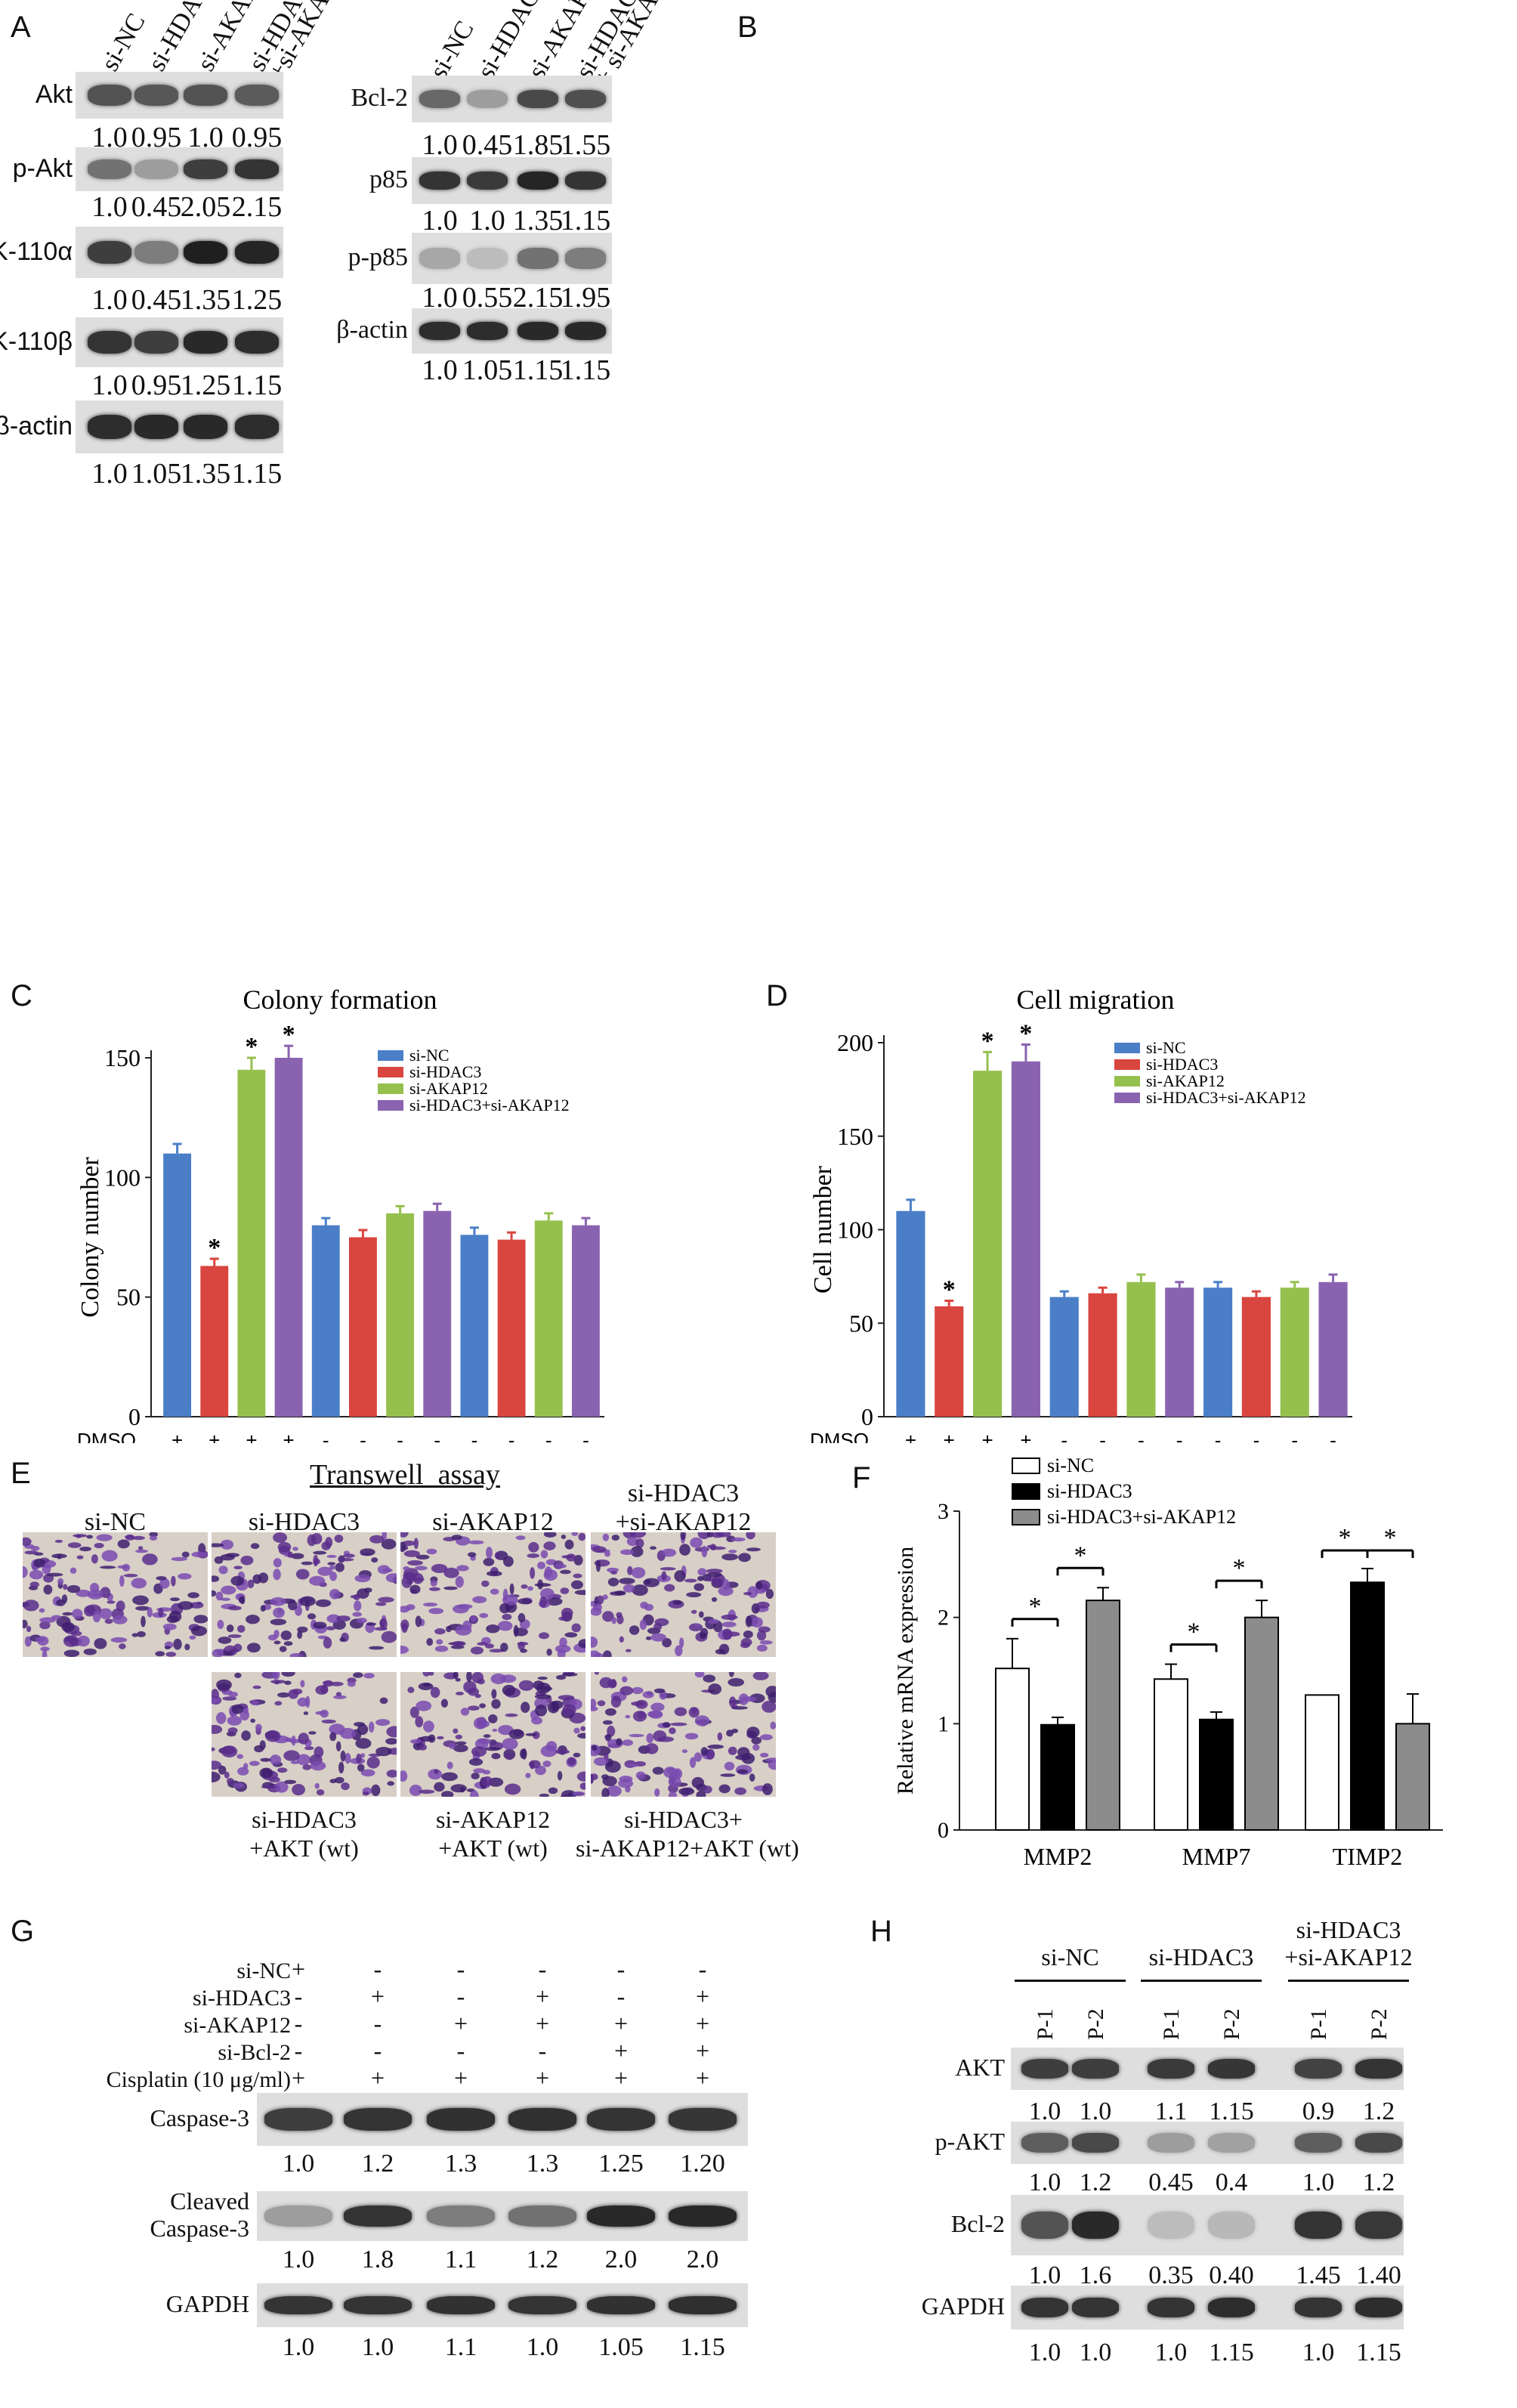 The width and height of the screenshot is (1517, 2408). Describe the element at coordinates (980, 2067) in the screenshot. I see `blot-row-label-h: AKT` at that location.